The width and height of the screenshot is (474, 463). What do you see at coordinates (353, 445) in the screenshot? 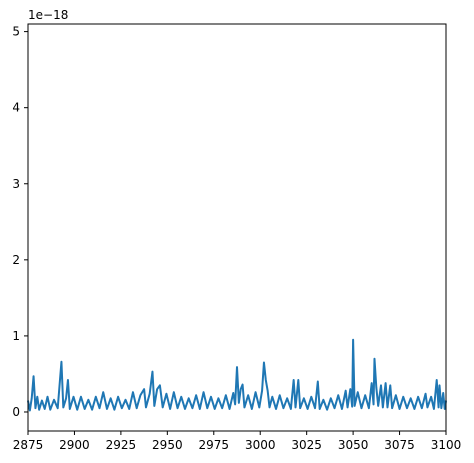
I see `x-tick-label: 3050` at bounding box center [353, 445].